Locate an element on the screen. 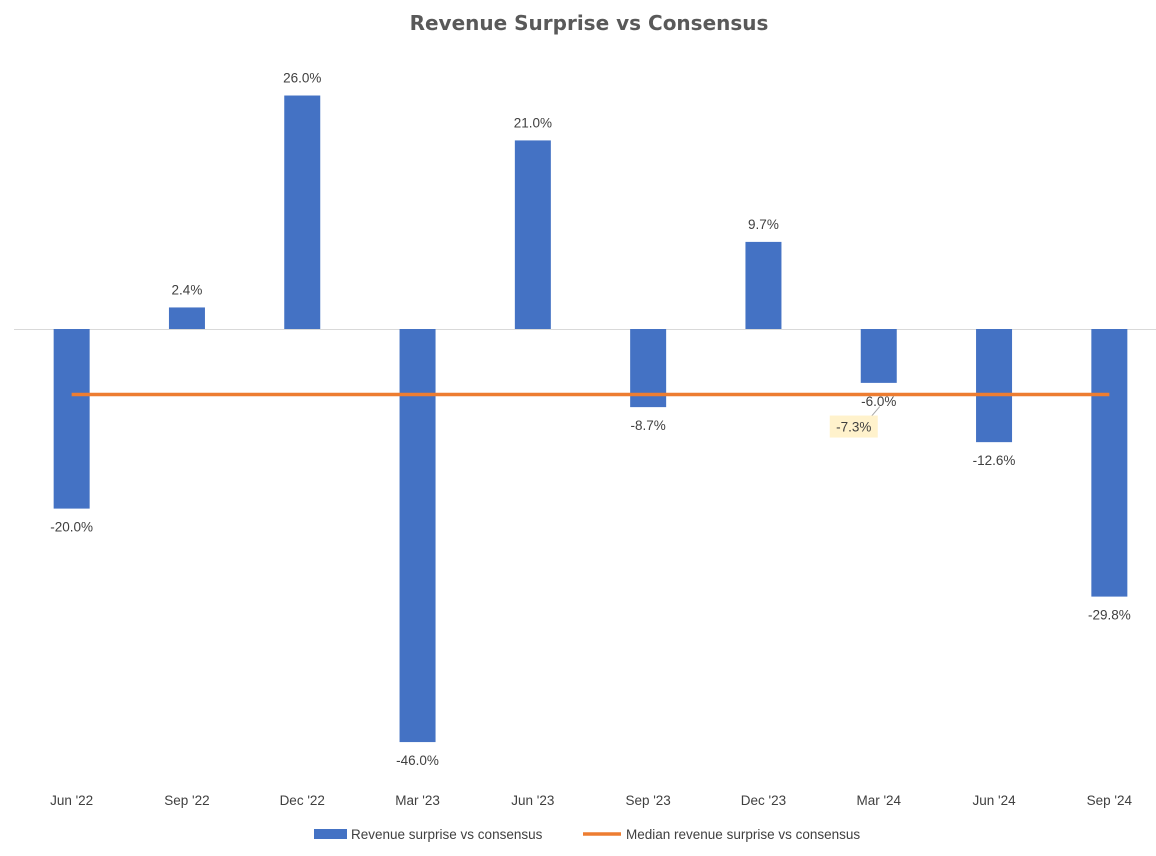 The width and height of the screenshot is (1156, 856). x-tick-label-6: Dec '23 is located at coordinates (763, 800).